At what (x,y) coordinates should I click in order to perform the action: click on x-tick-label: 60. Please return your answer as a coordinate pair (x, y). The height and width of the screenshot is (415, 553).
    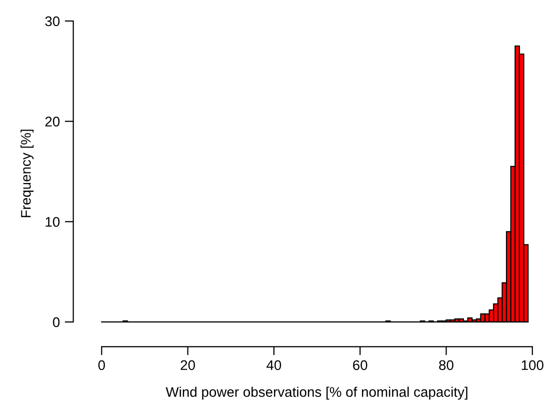
    Looking at the image, I should click on (360, 365).